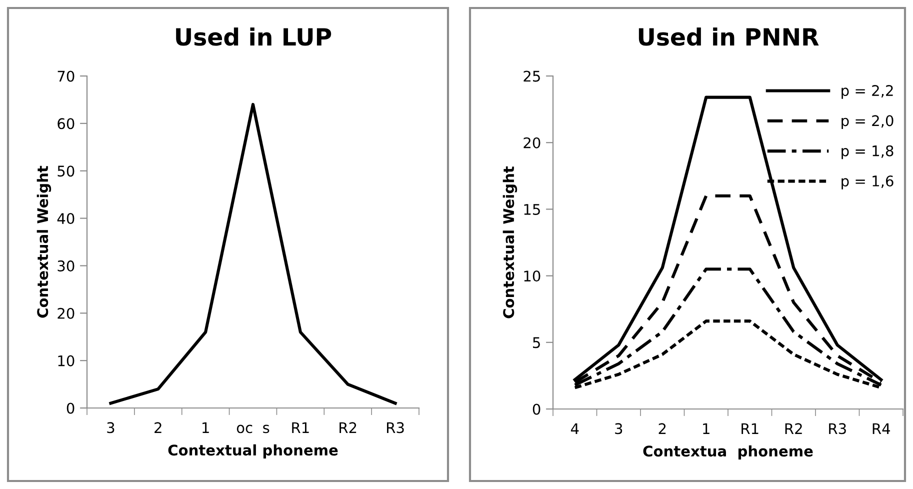 This screenshot has width=913, height=489. Describe the element at coordinates (65, 218) in the screenshot. I see `y-tick-label: 40` at that location.